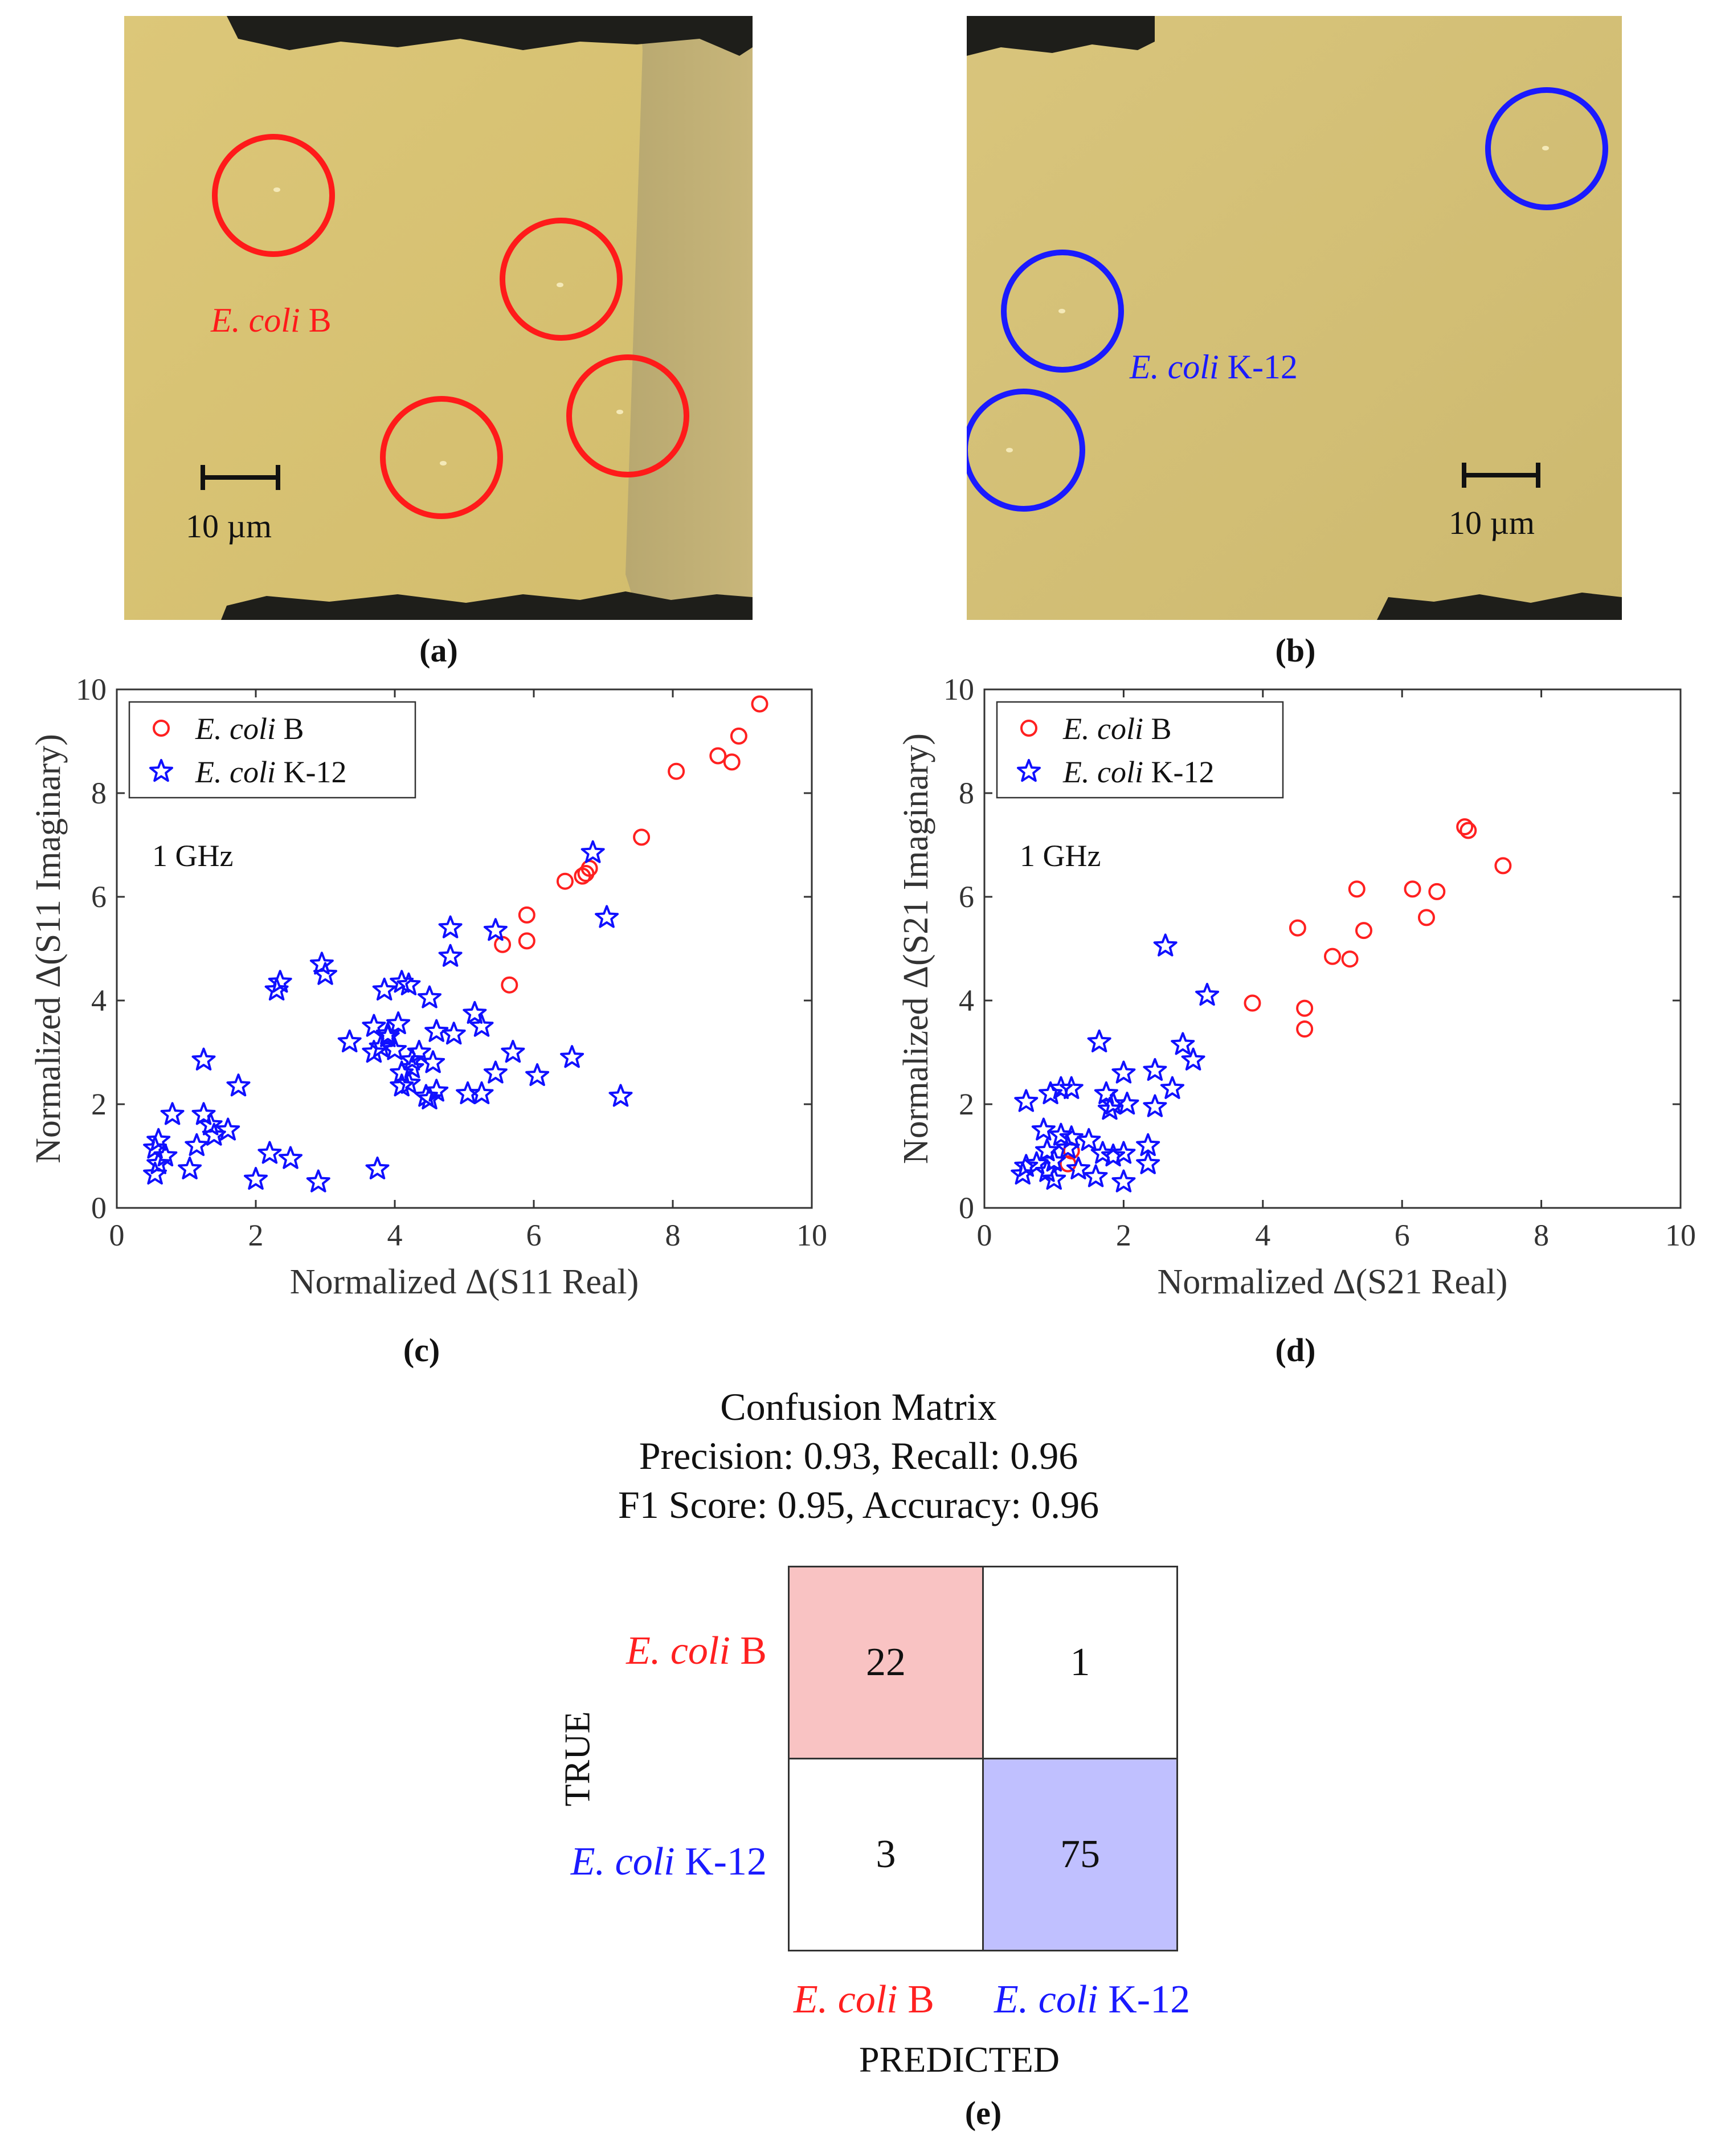 Image resolution: width=1717 pixels, height=2156 pixels. Describe the element at coordinates (669, 1862) in the screenshot. I see `cm-row-label-k12: E. coli K-12` at that location.